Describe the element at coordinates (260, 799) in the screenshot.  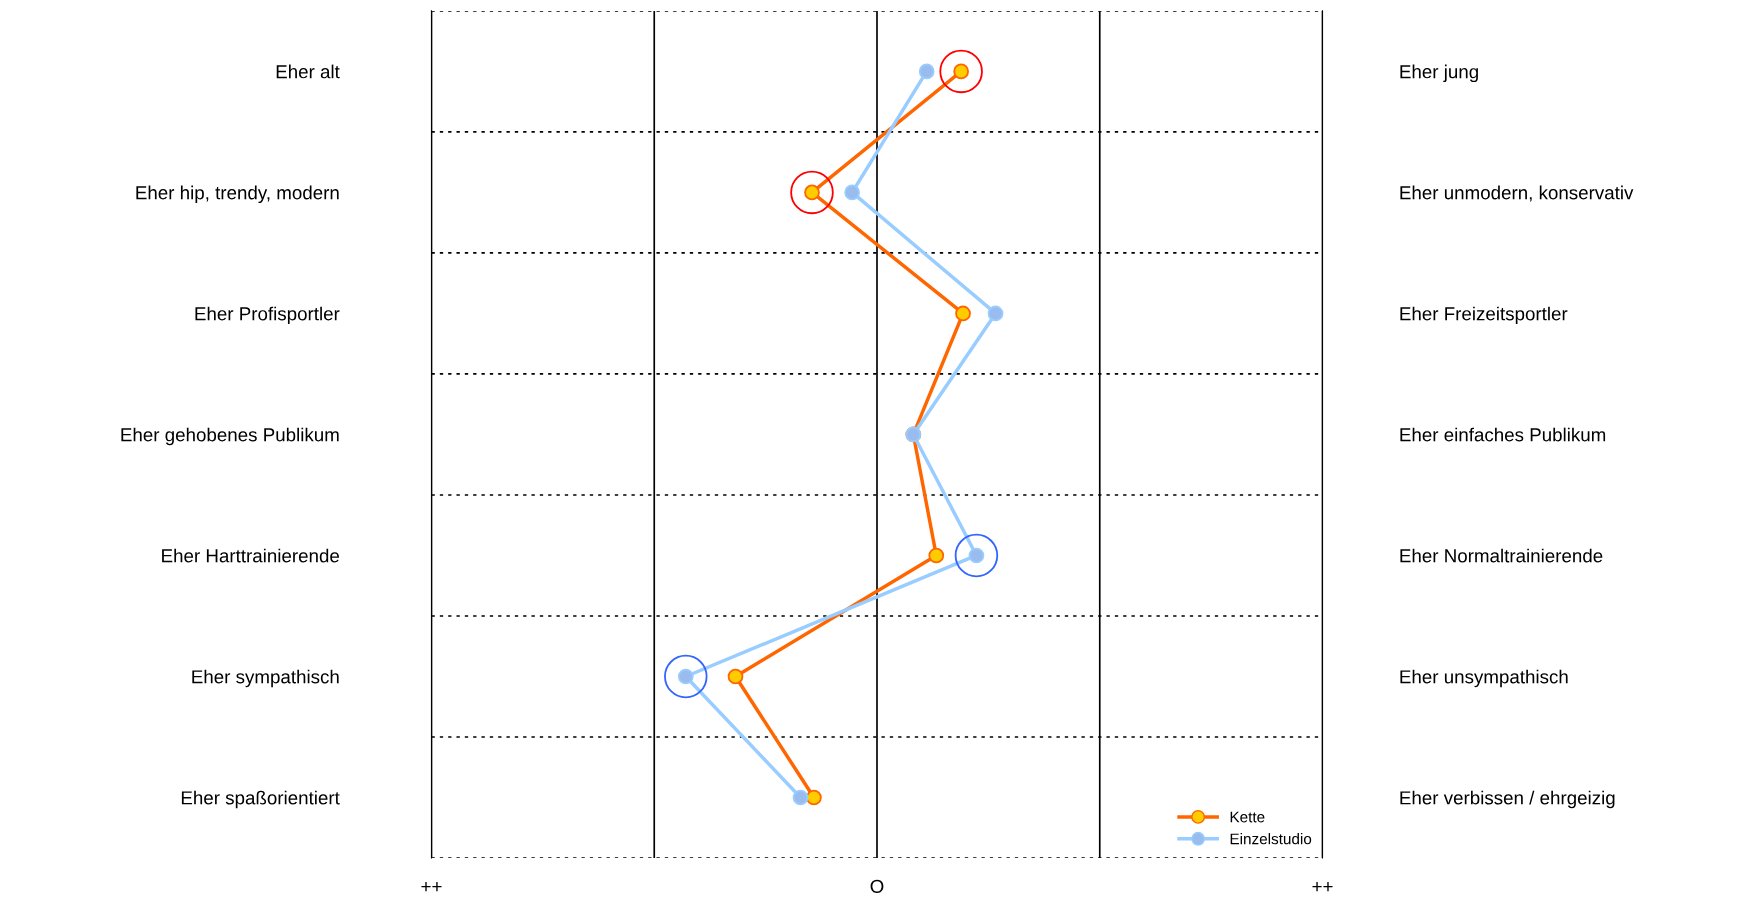
I see `y-tick-label: Eher spaßorientiert` at that location.